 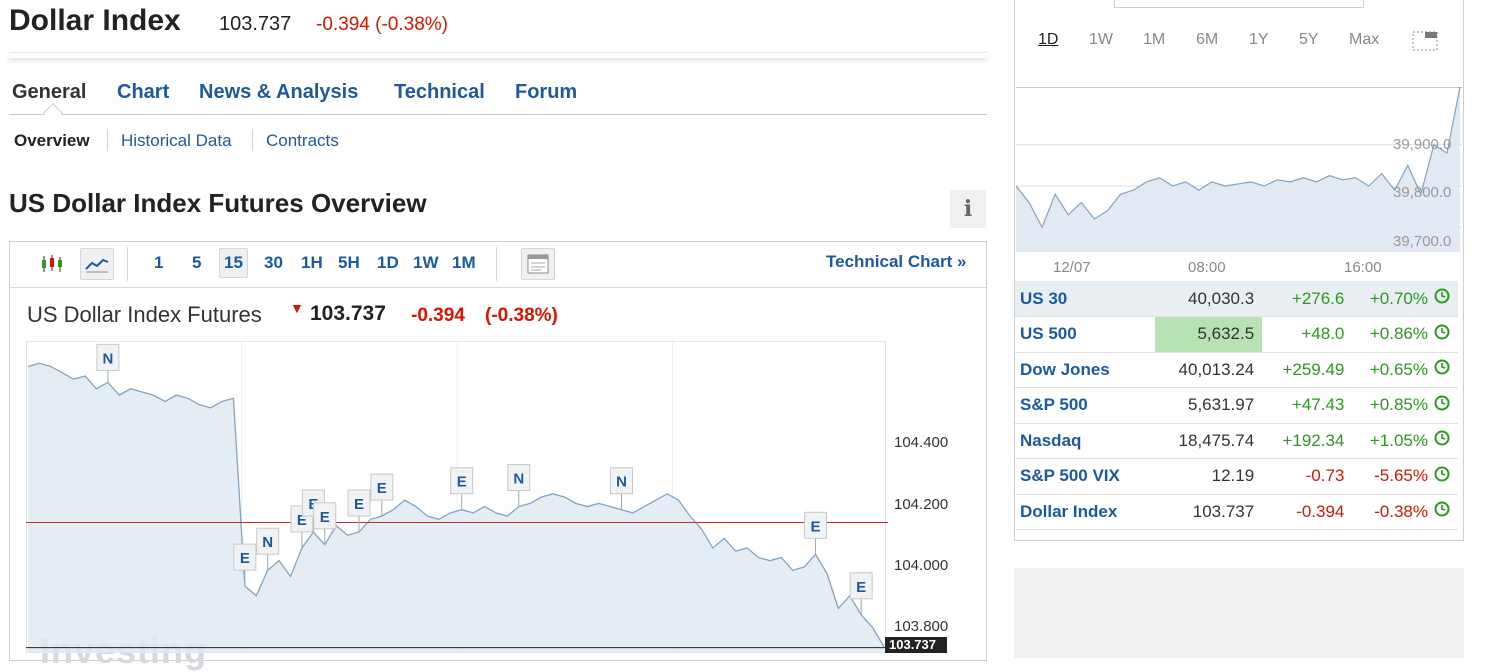 I want to click on instrument-price: 103.737, so click(x=348, y=313).